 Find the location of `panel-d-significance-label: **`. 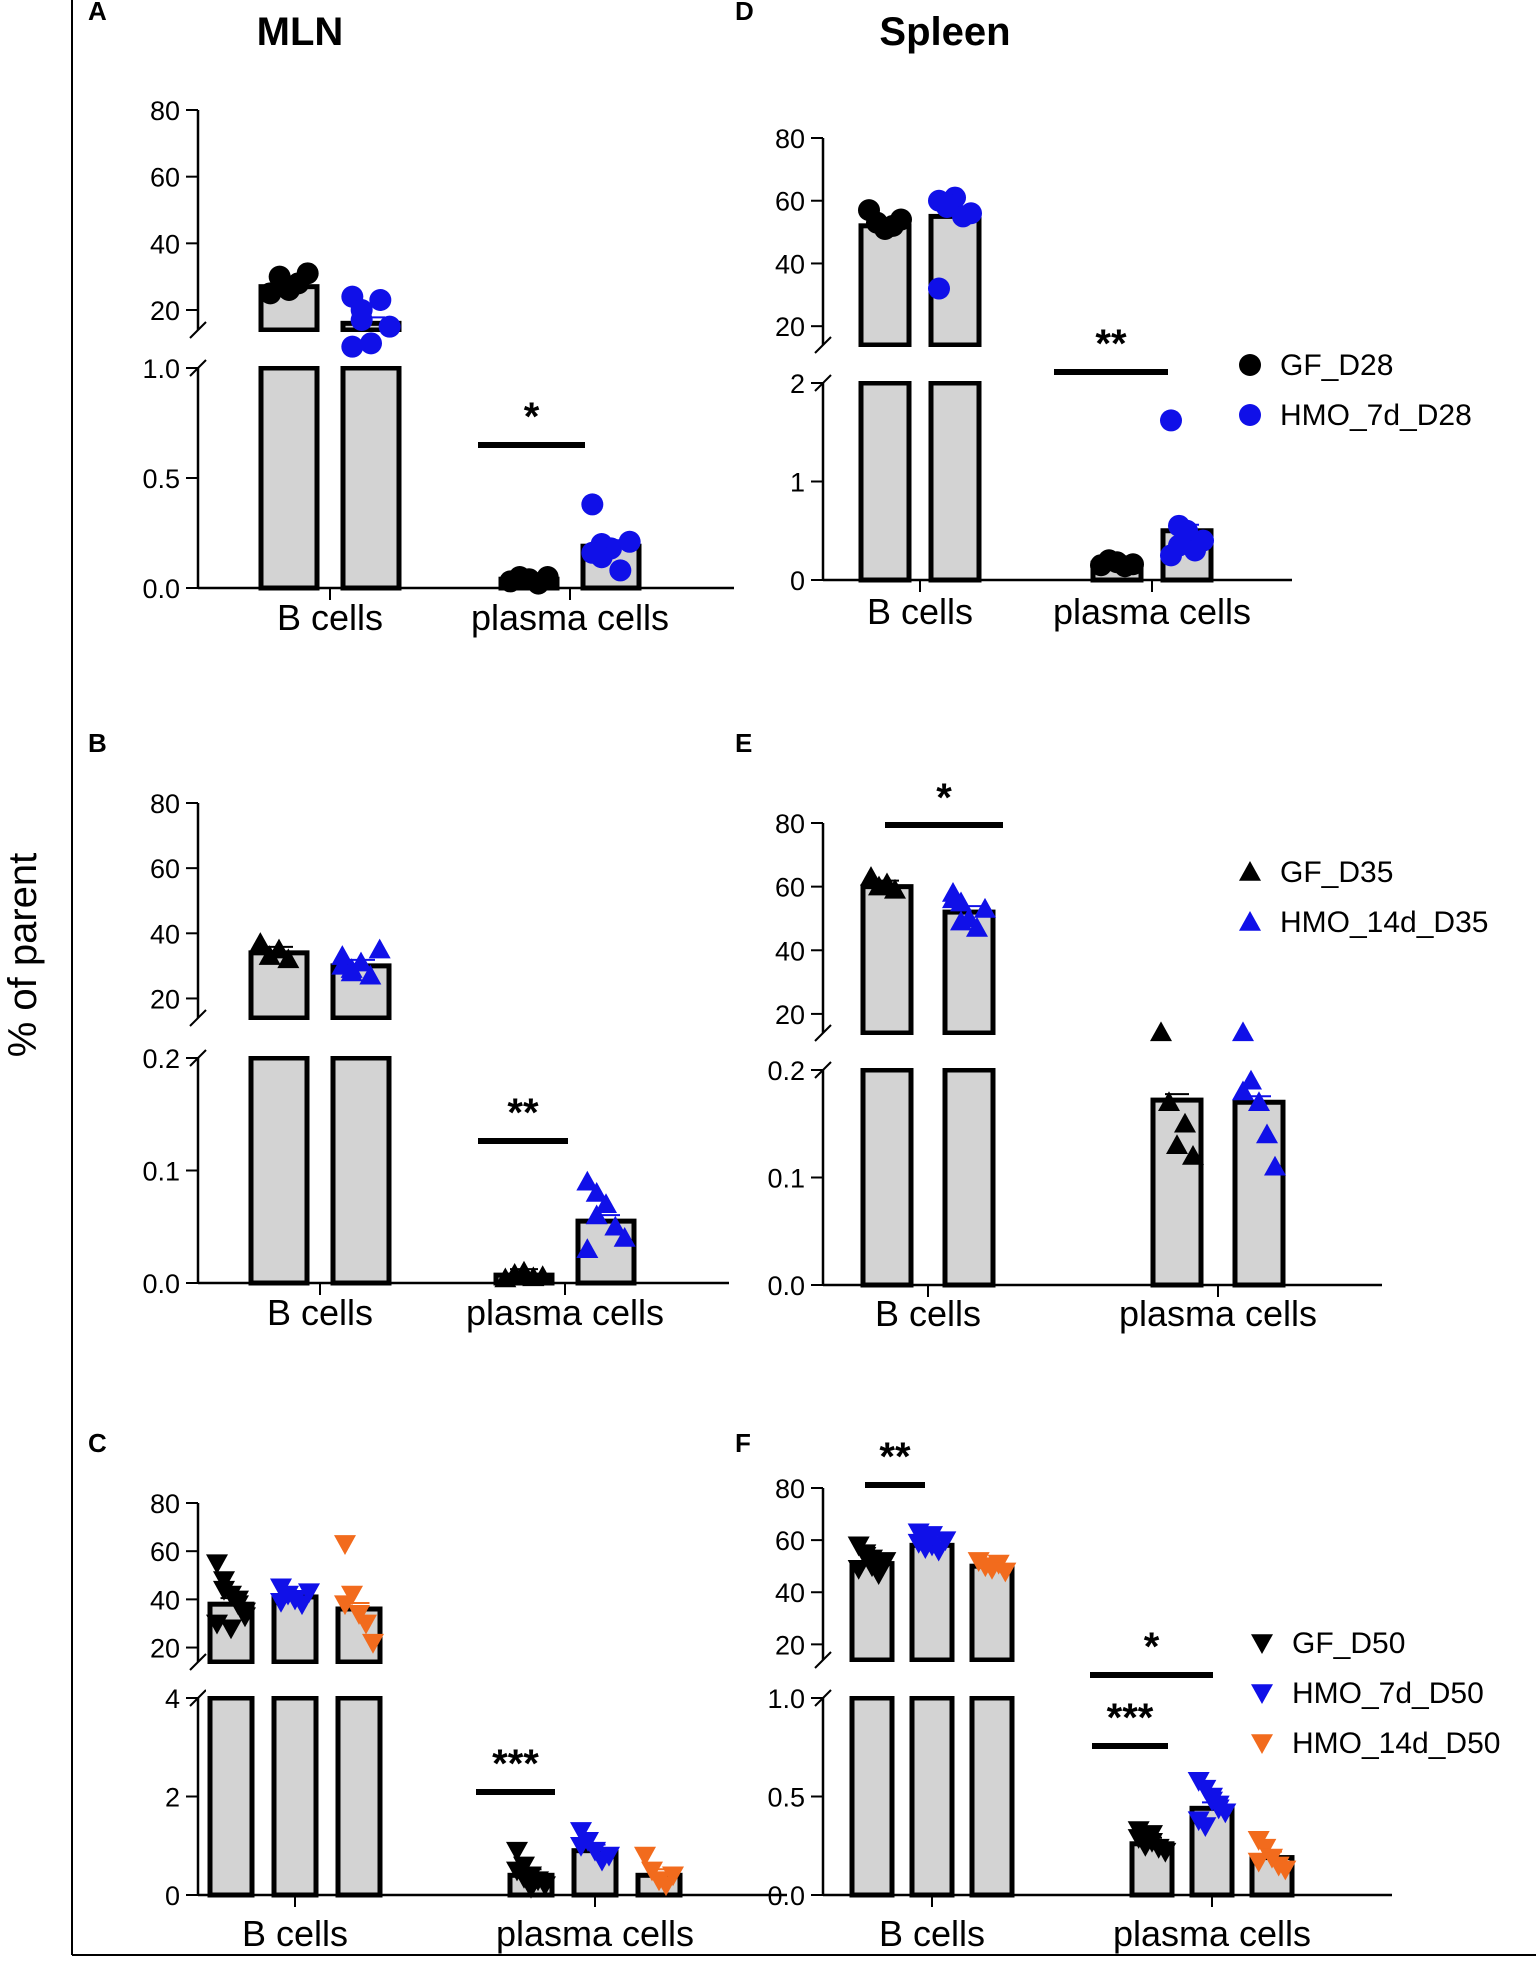

panel-d-significance-label: ** is located at coordinates (1111, 344).